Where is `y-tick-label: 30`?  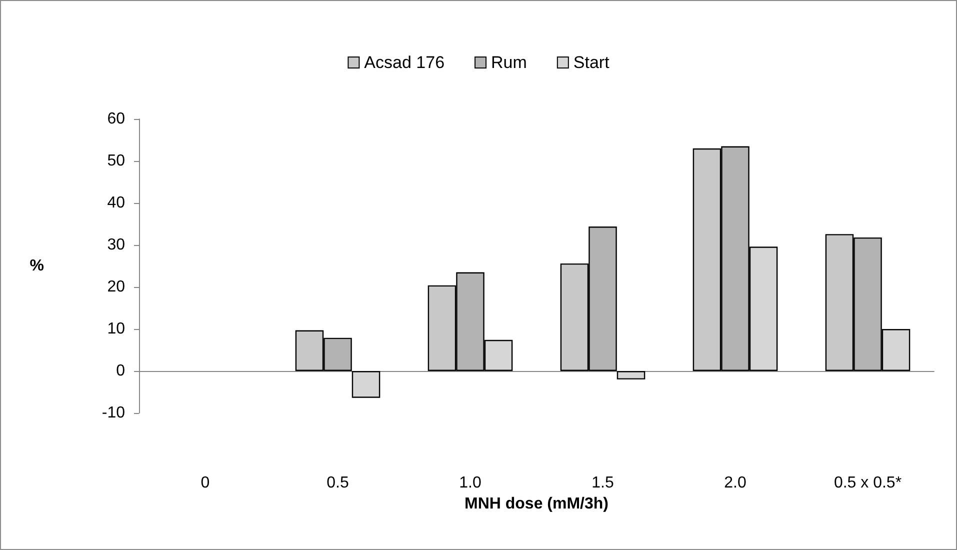 y-tick-label: 30 is located at coordinates (116, 245).